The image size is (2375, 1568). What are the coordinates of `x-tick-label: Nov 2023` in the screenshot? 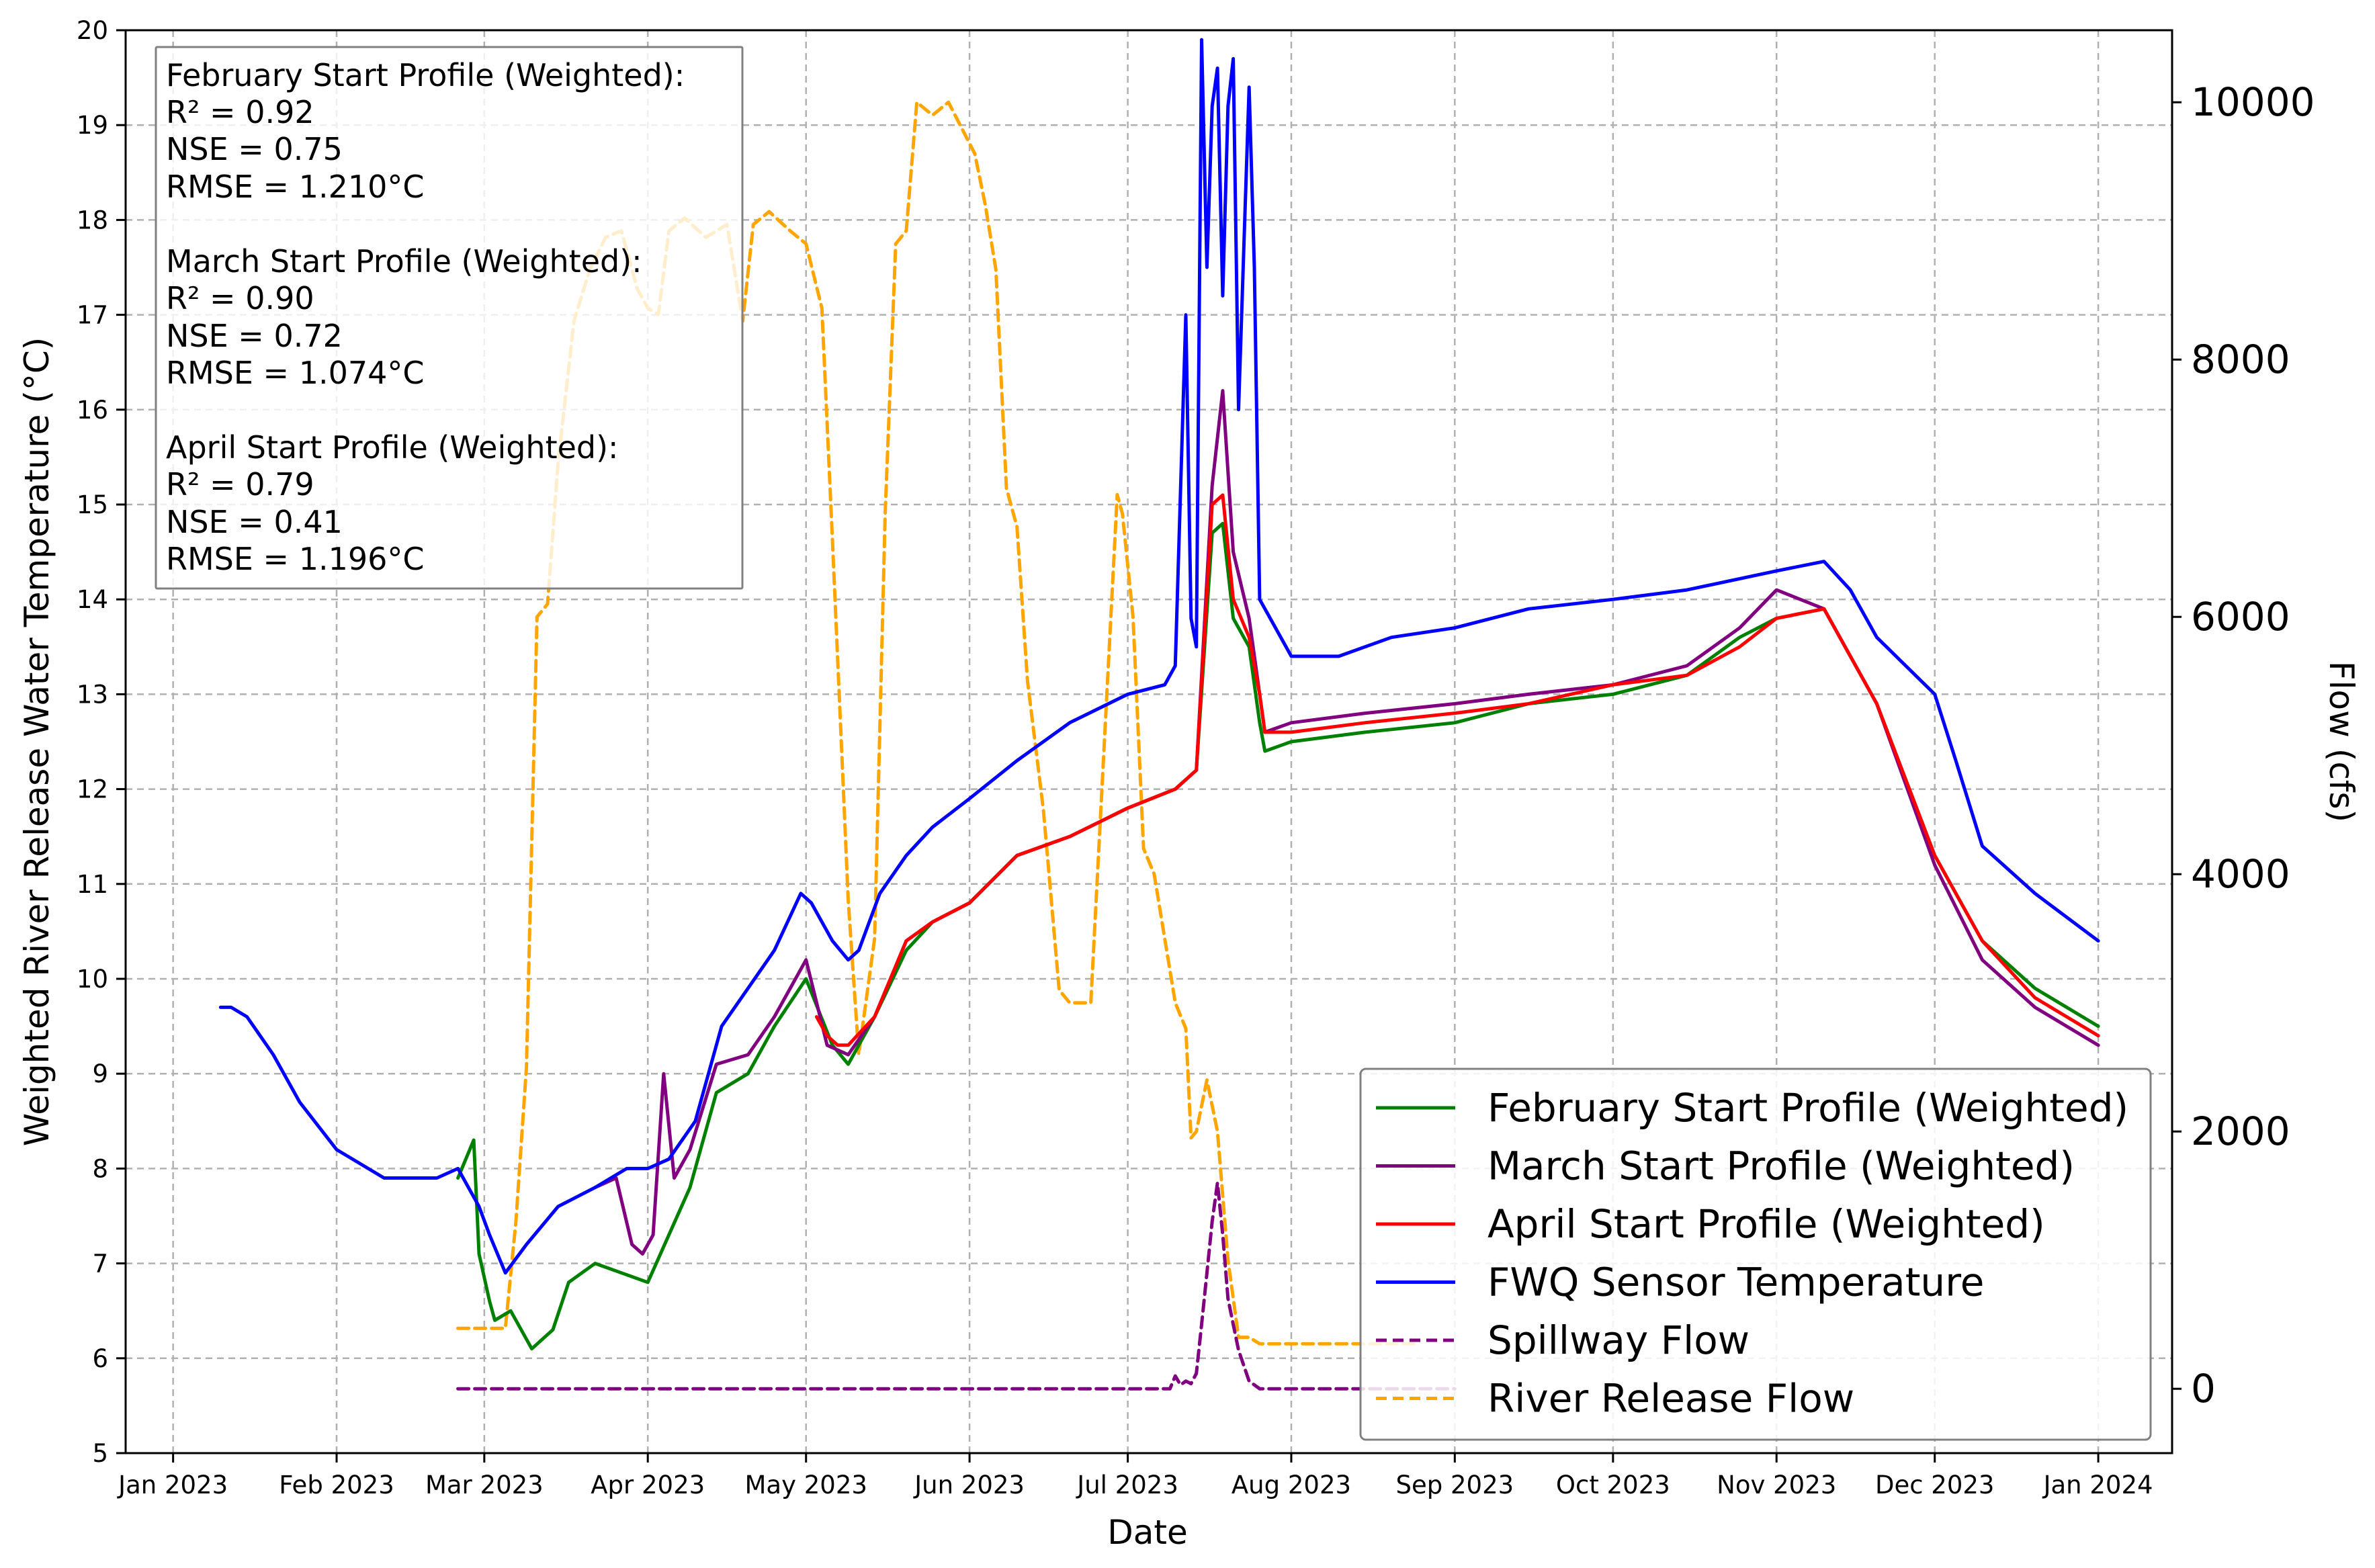 It's located at (1776, 1485).